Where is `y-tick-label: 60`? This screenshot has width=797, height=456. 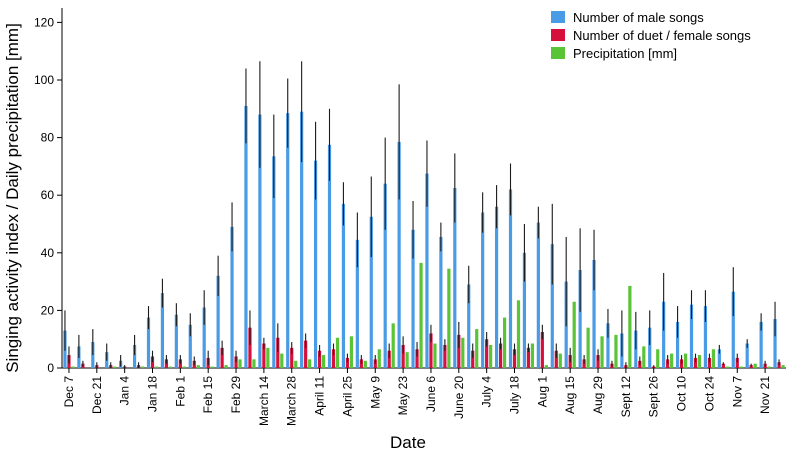 y-tick-label: 60 is located at coordinates (48, 195).